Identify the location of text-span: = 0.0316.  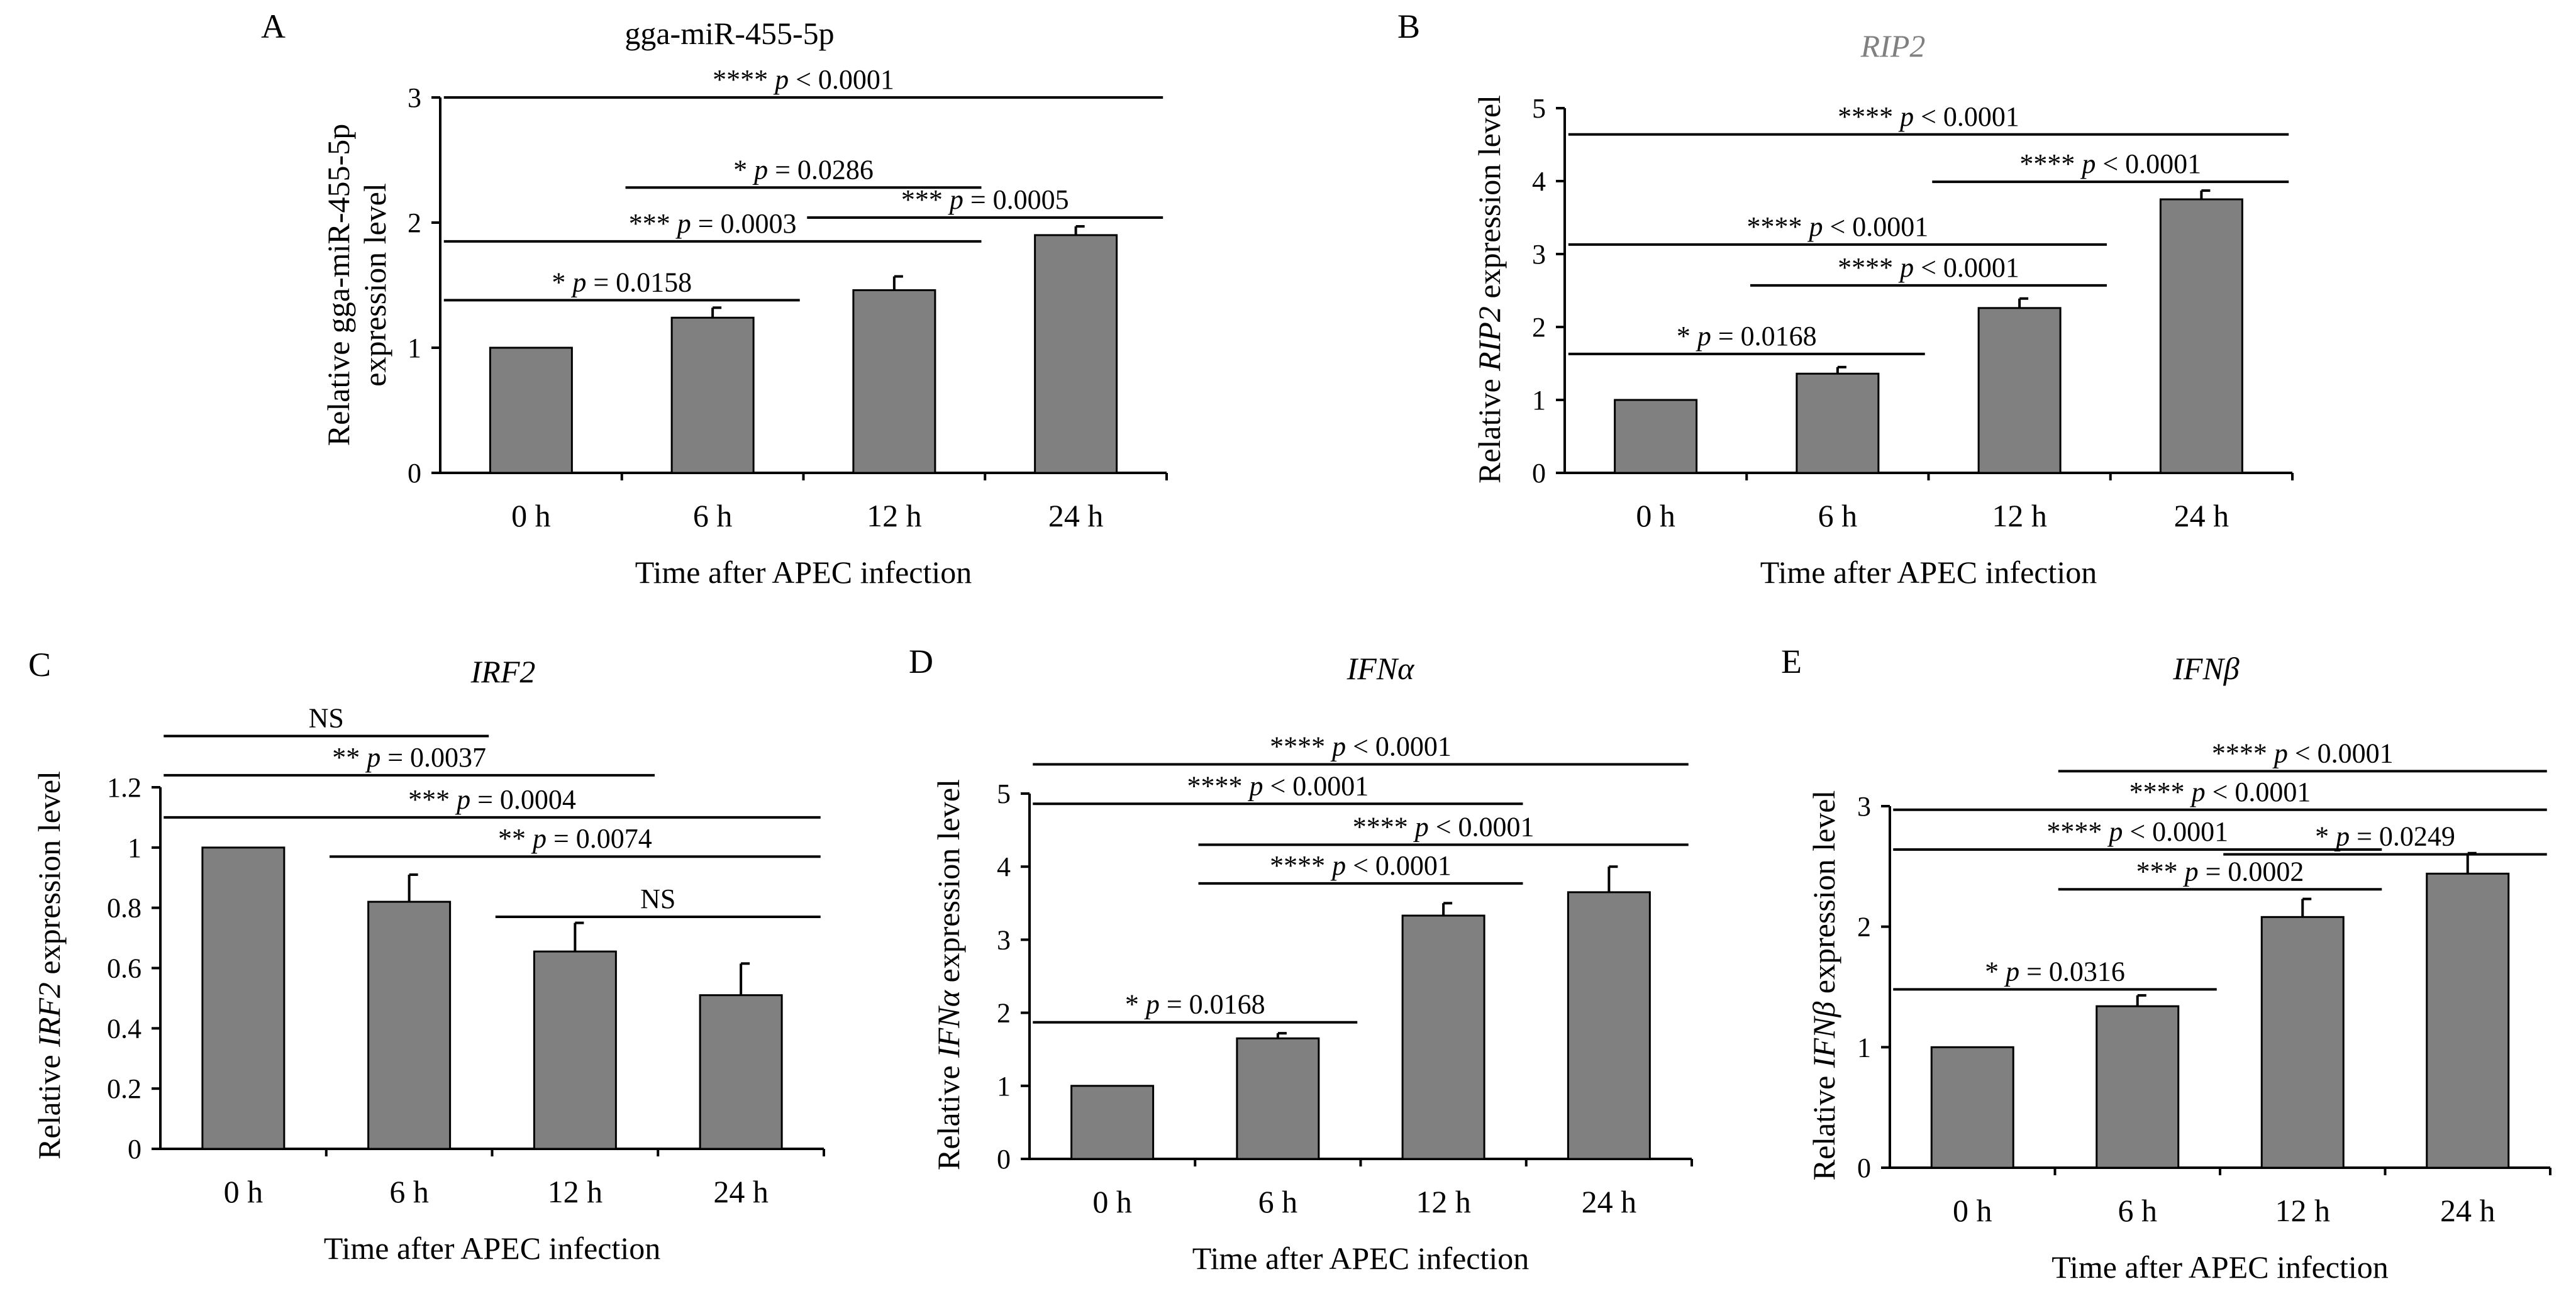
(2075, 971).